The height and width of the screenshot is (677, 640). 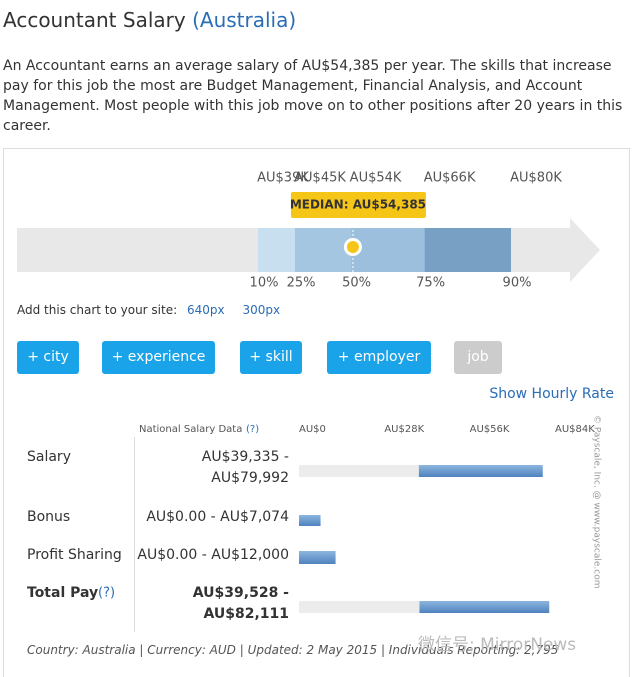 I want to click on salary-label: AU$39K, so click(x=283, y=178).